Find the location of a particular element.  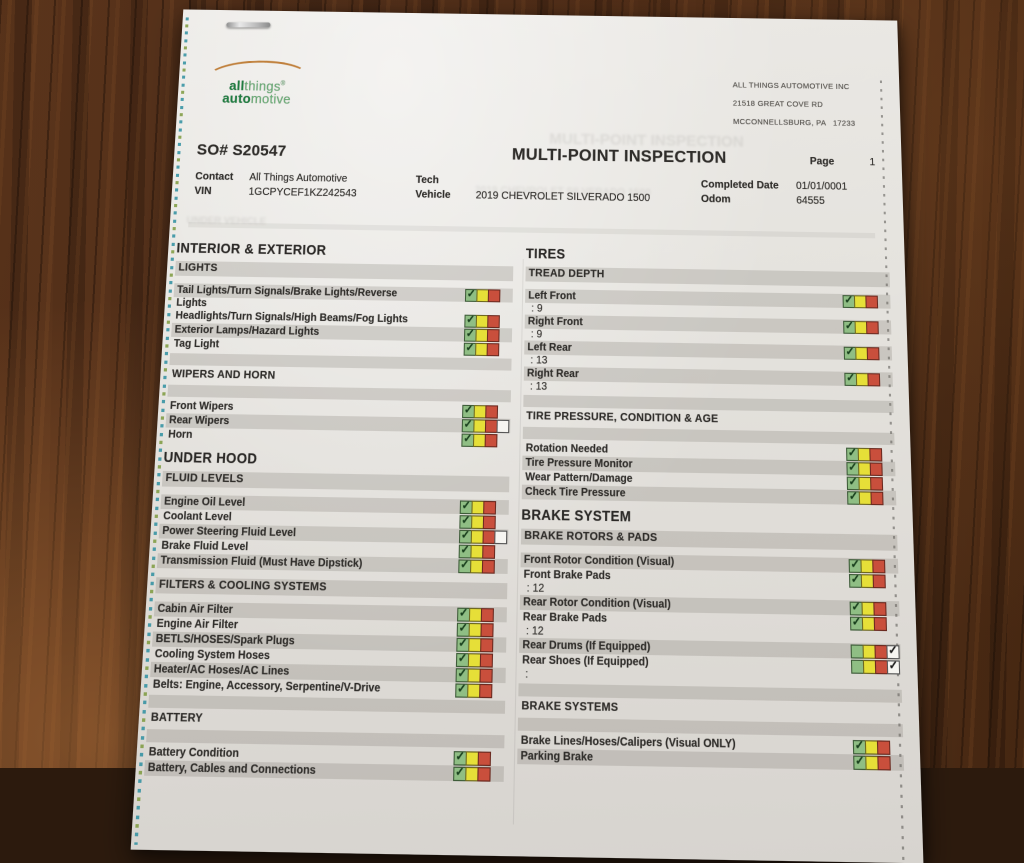

contact-value: All Things Automotive is located at coordinates (298, 178).